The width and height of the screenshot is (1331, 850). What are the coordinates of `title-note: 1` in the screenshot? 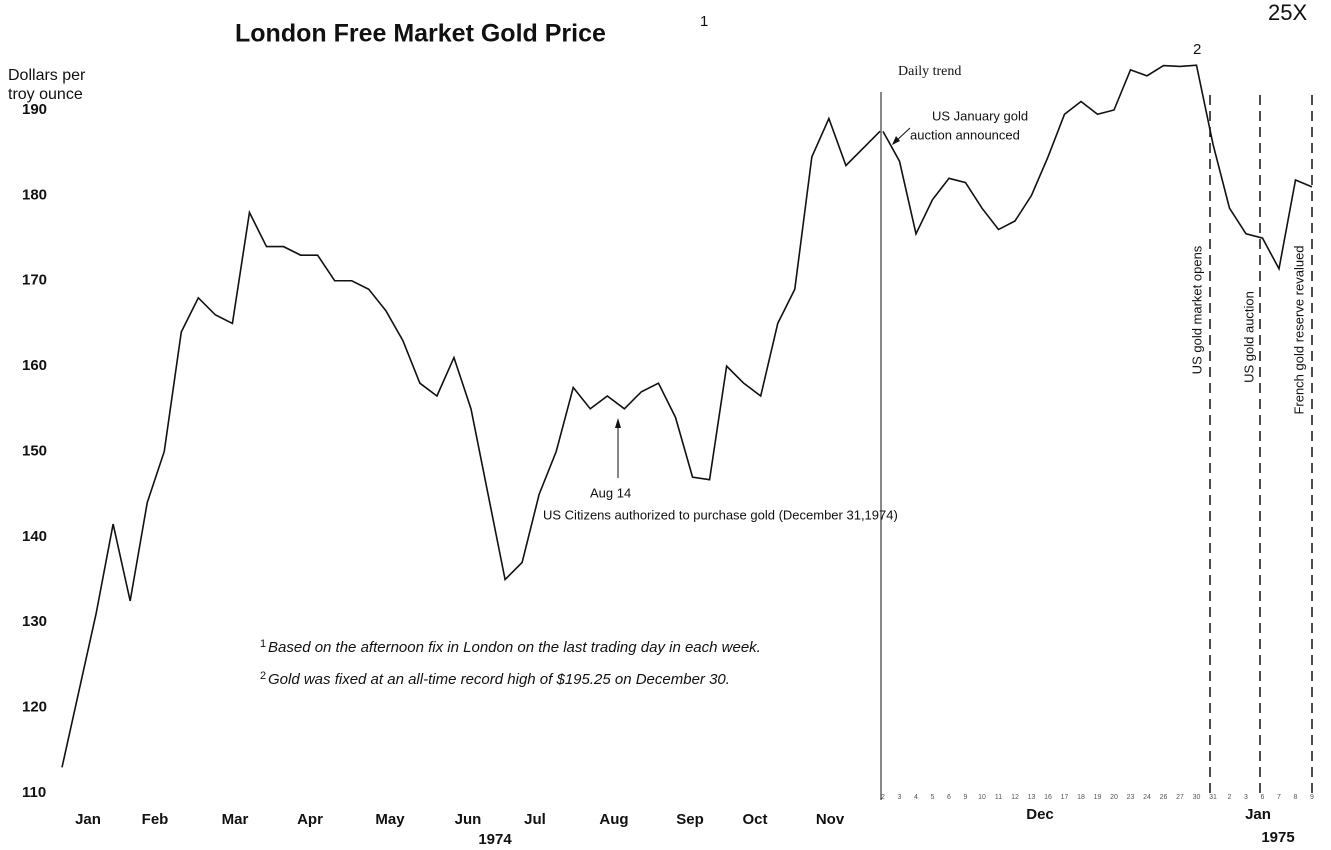 It's located at (704, 21).